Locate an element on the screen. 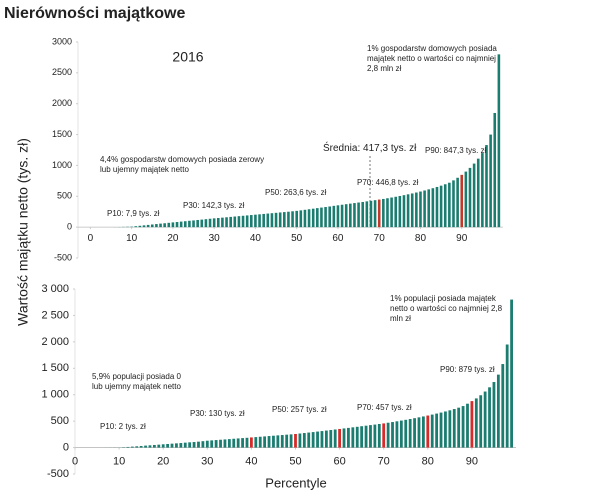 This screenshot has width=606, height=493. y-tick-label: 3000 is located at coordinates (62, 41).